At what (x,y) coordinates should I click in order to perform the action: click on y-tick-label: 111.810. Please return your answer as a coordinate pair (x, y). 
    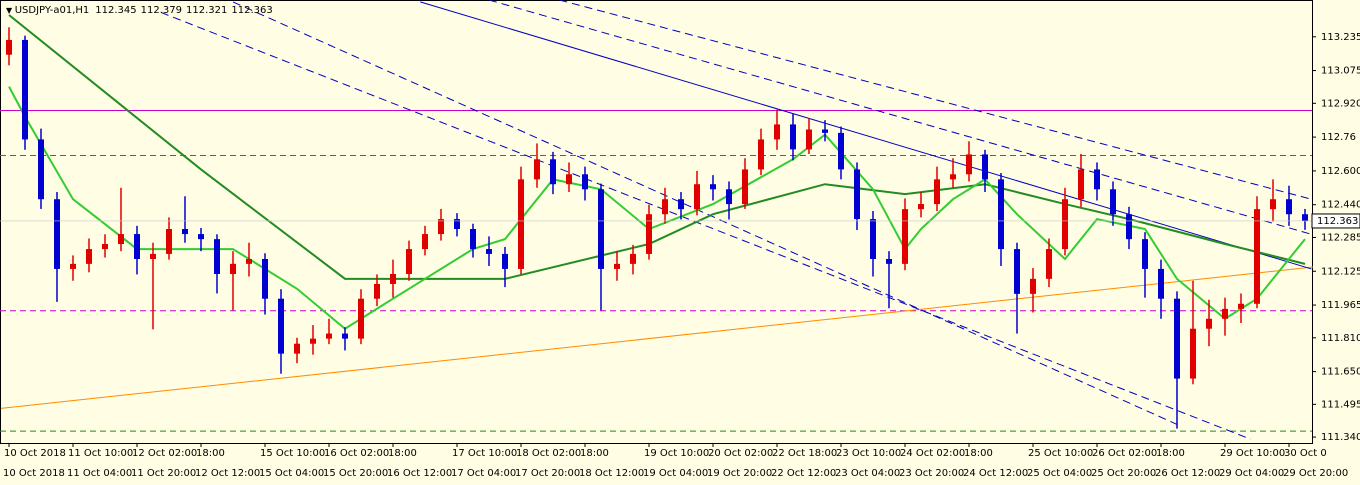
    Looking at the image, I should click on (1340, 338).